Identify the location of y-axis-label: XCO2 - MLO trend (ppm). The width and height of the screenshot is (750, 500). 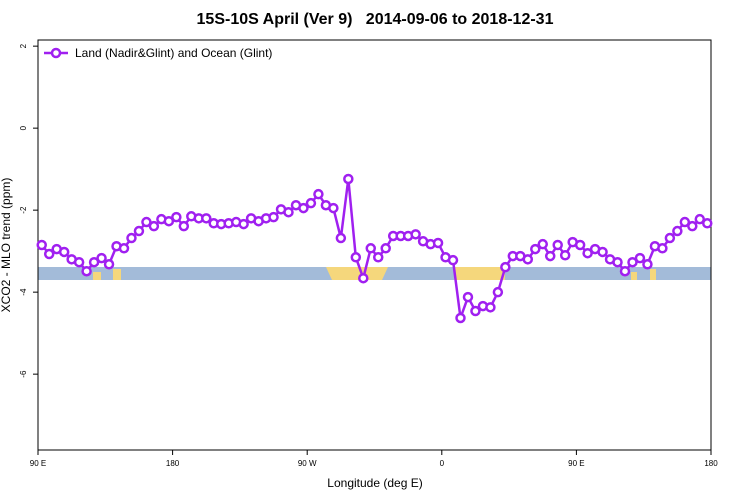
(6, 245).